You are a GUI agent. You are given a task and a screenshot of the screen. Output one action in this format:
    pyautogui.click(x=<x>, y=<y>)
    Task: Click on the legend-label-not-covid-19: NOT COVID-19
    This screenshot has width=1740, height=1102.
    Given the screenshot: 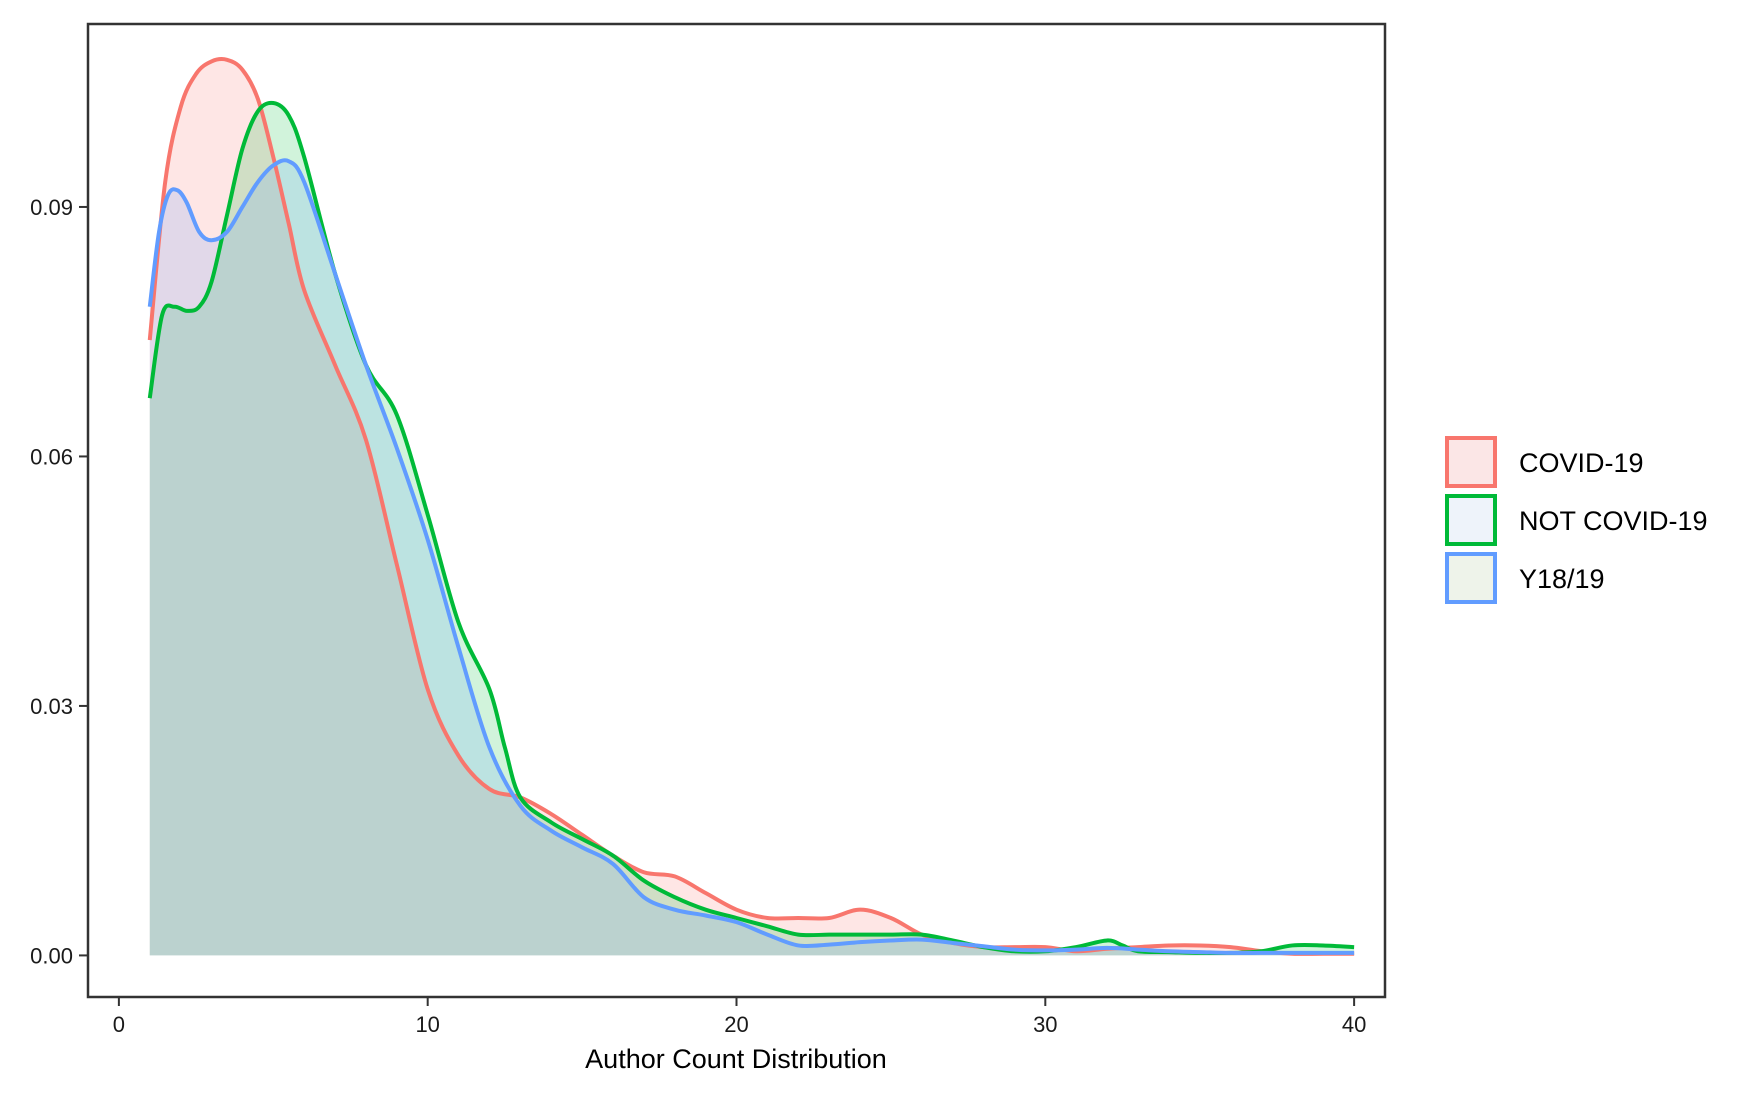 What is the action you would take?
    pyautogui.click(x=1613, y=521)
    